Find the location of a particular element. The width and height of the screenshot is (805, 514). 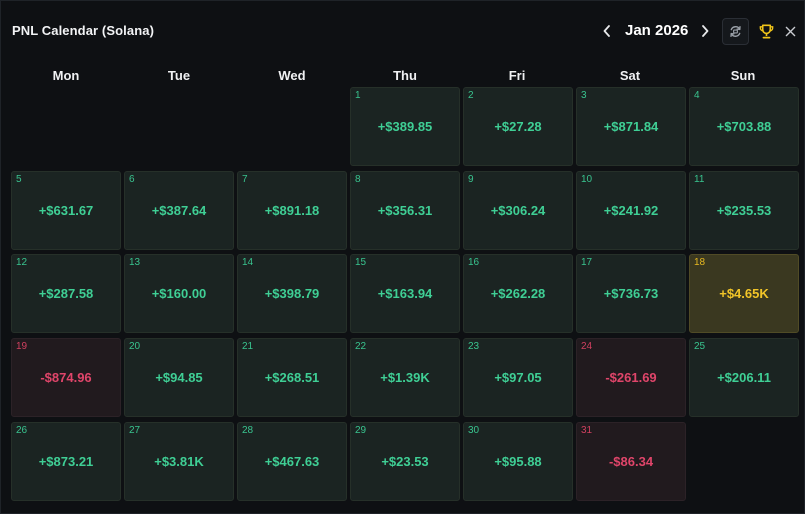

day-pnl-value: +$94.85 is located at coordinates (179, 377).